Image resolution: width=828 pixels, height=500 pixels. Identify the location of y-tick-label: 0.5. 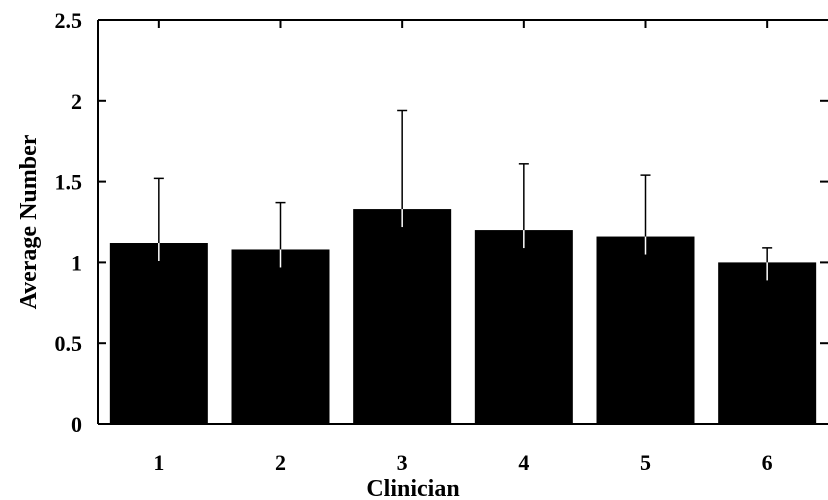
(69, 343).